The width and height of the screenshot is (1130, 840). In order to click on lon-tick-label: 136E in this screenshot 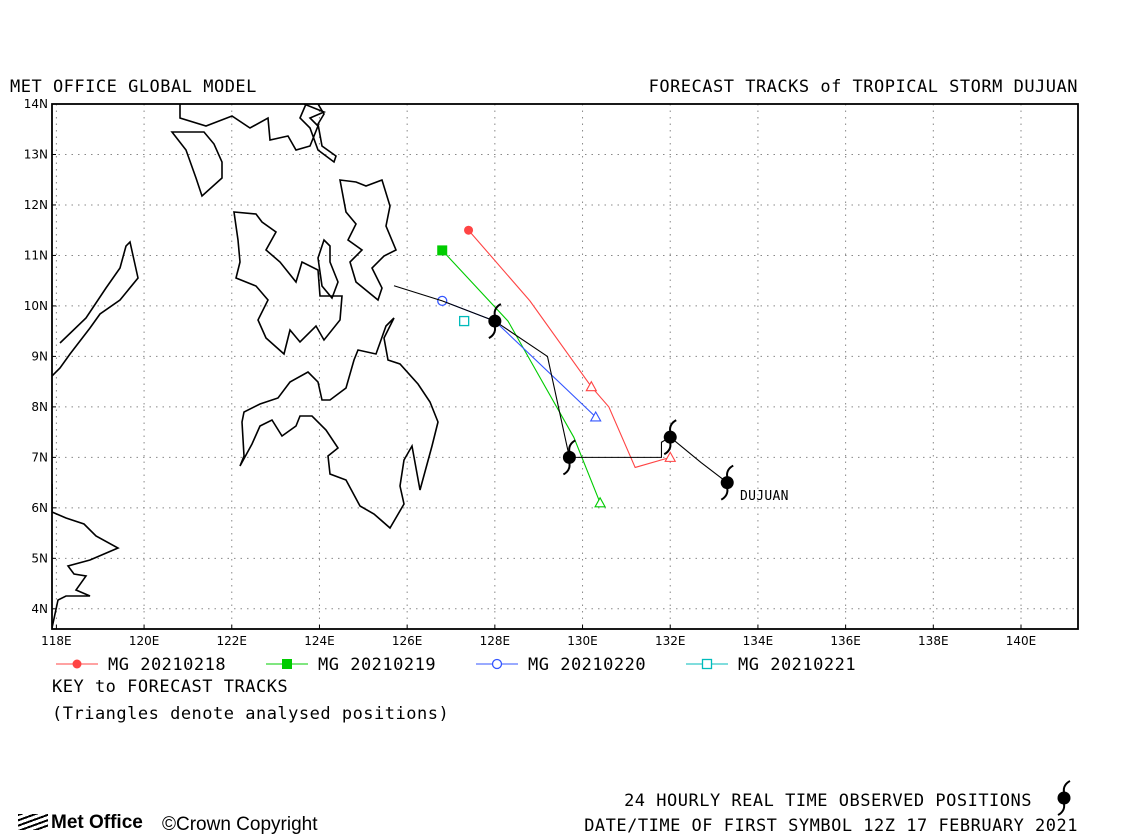, I will do `click(845, 641)`.